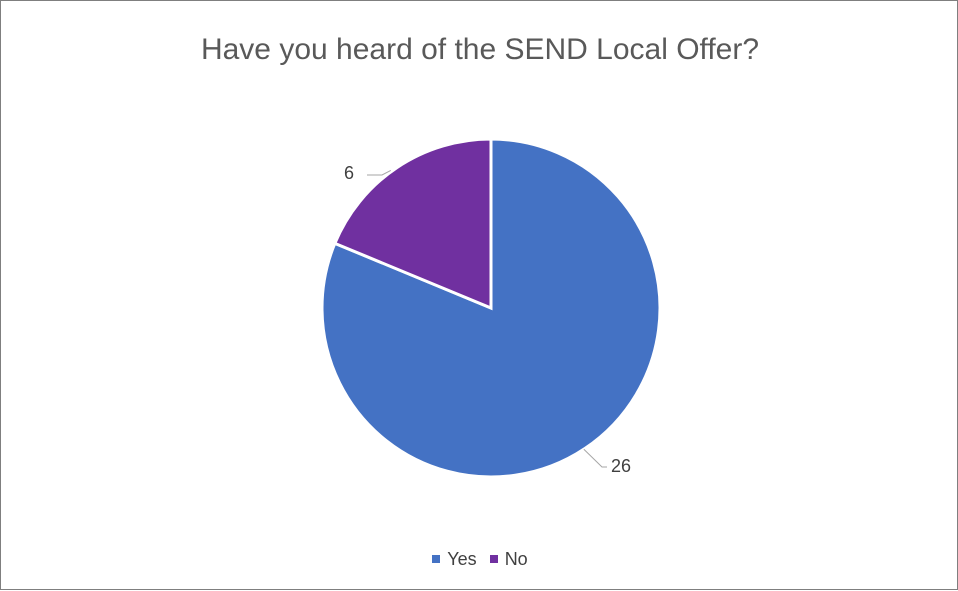 This screenshot has width=958, height=591. I want to click on data-label-no: 6, so click(349, 173).